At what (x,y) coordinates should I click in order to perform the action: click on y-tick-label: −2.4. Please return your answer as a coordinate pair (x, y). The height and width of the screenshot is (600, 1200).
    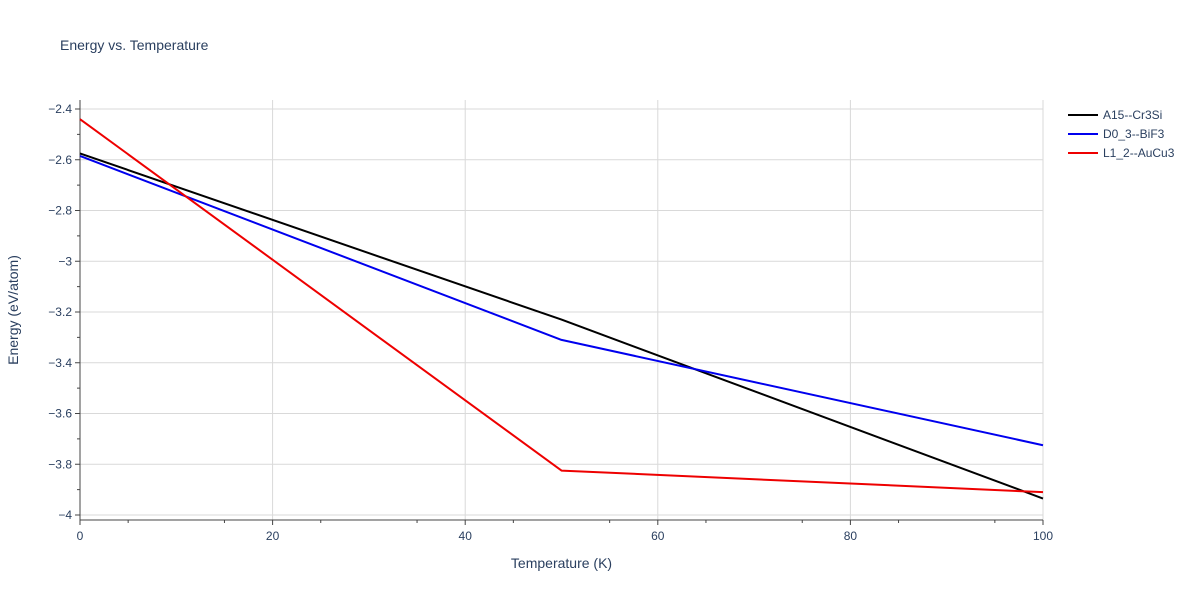
    Looking at the image, I should click on (60, 109).